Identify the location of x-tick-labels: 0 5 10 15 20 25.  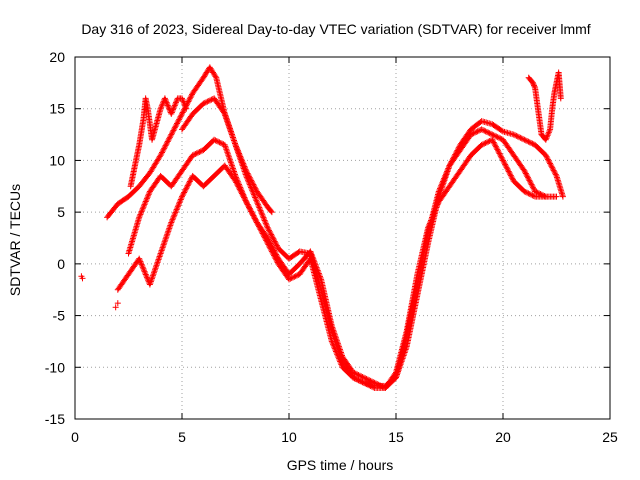
(344, 437).